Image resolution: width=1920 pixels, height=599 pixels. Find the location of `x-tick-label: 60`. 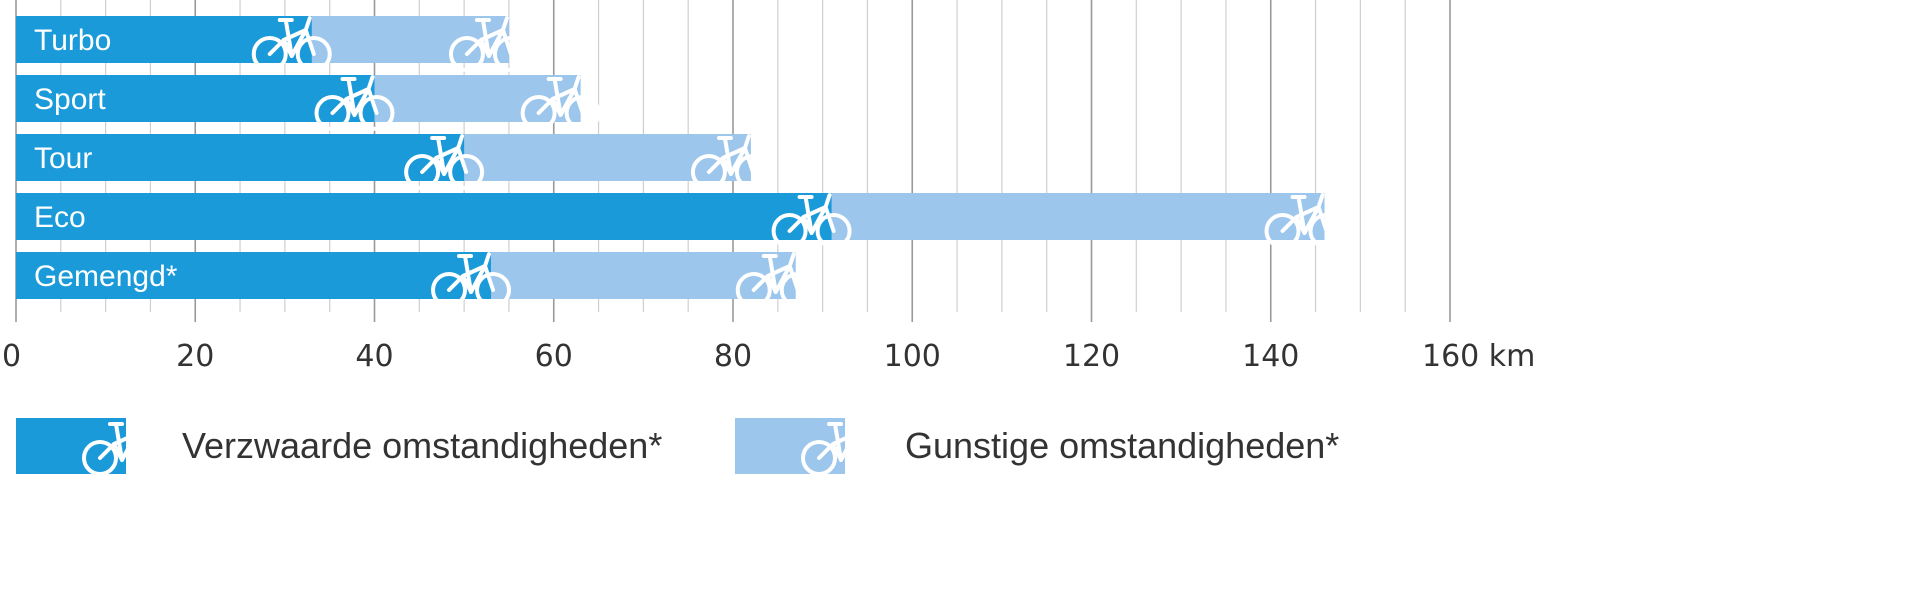

x-tick-label: 60 is located at coordinates (554, 356).